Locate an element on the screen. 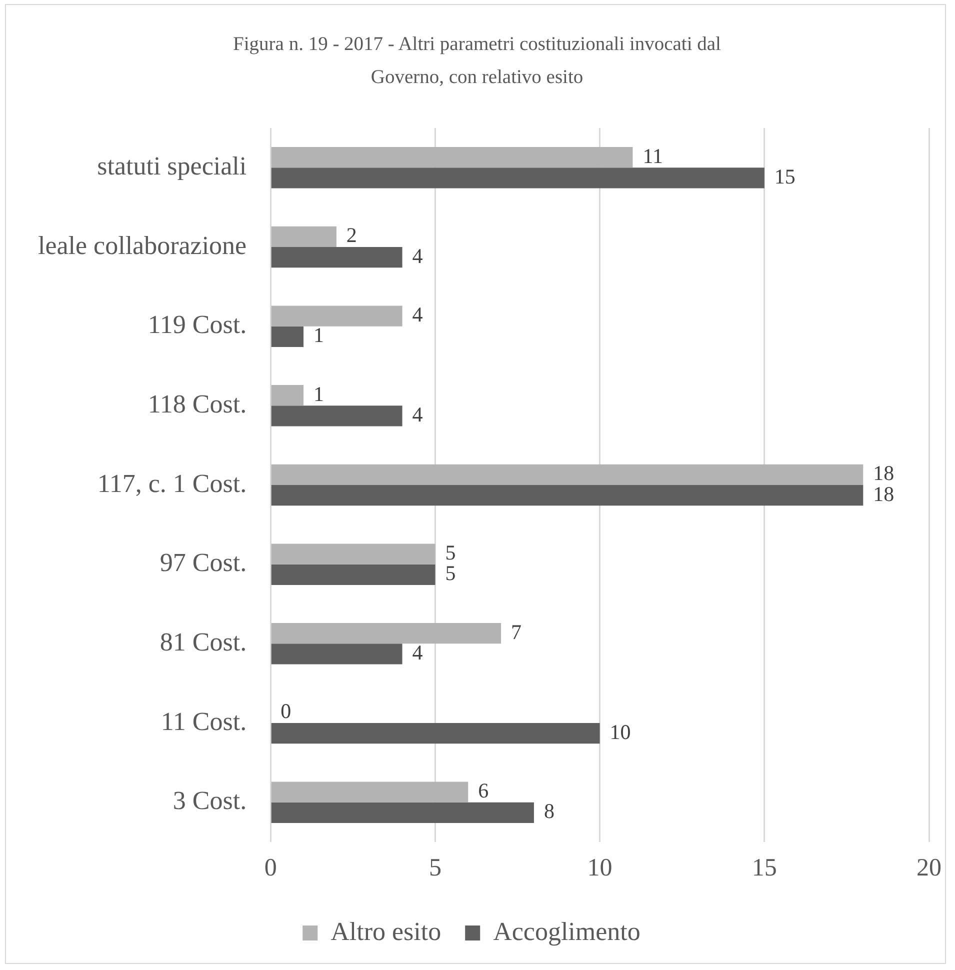  x-tick-label: 5 is located at coordinates (435, 868).